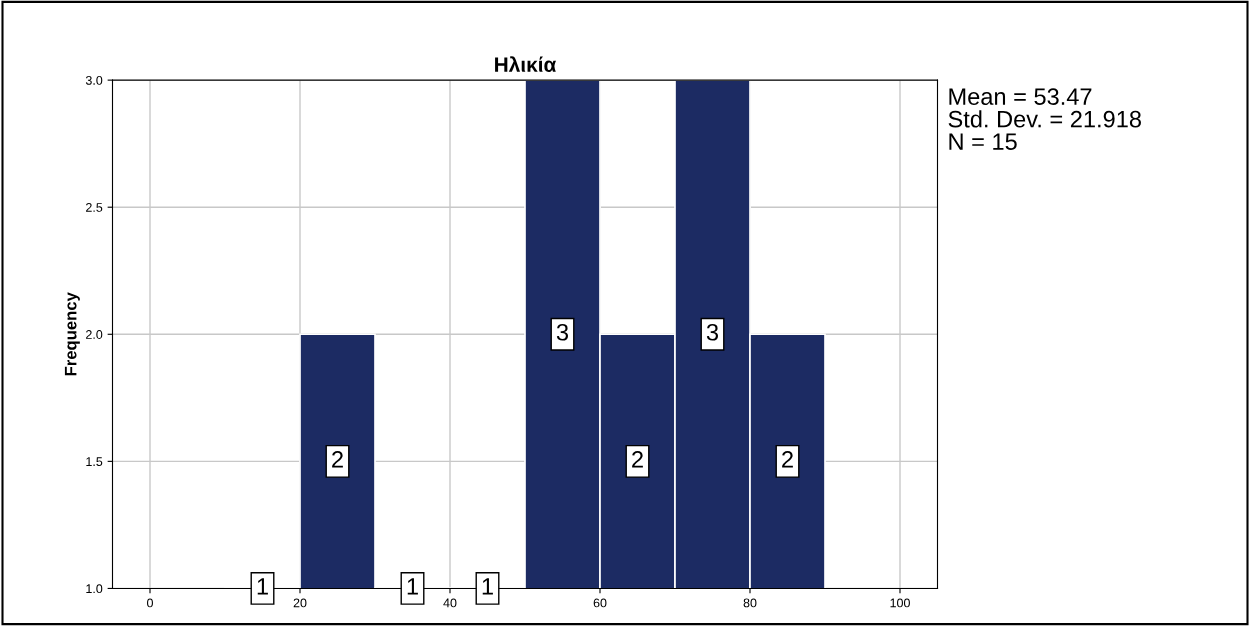 This screenshot has height=626, width=1250. Describe the element at coordinates (300, 603) in the screenshot. I see `x-tick-label: 20` at that location.